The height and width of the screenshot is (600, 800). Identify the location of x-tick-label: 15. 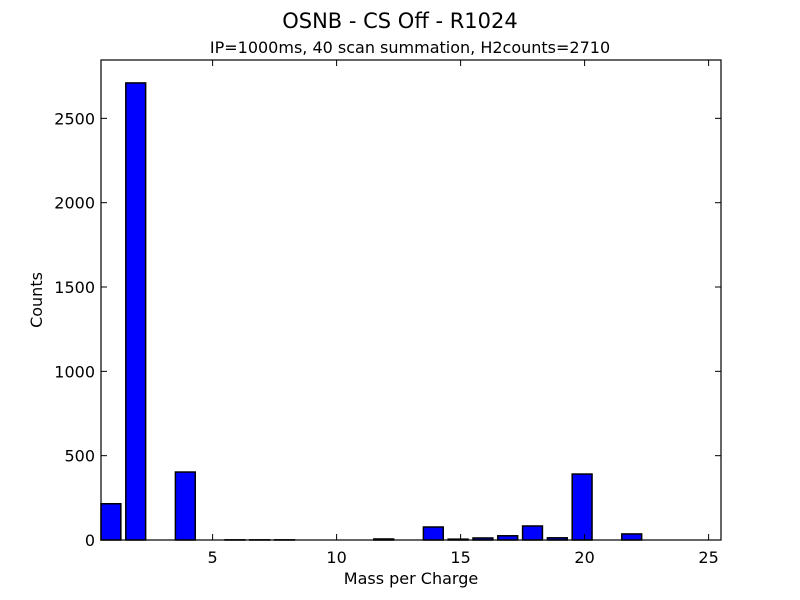
(460, 557).